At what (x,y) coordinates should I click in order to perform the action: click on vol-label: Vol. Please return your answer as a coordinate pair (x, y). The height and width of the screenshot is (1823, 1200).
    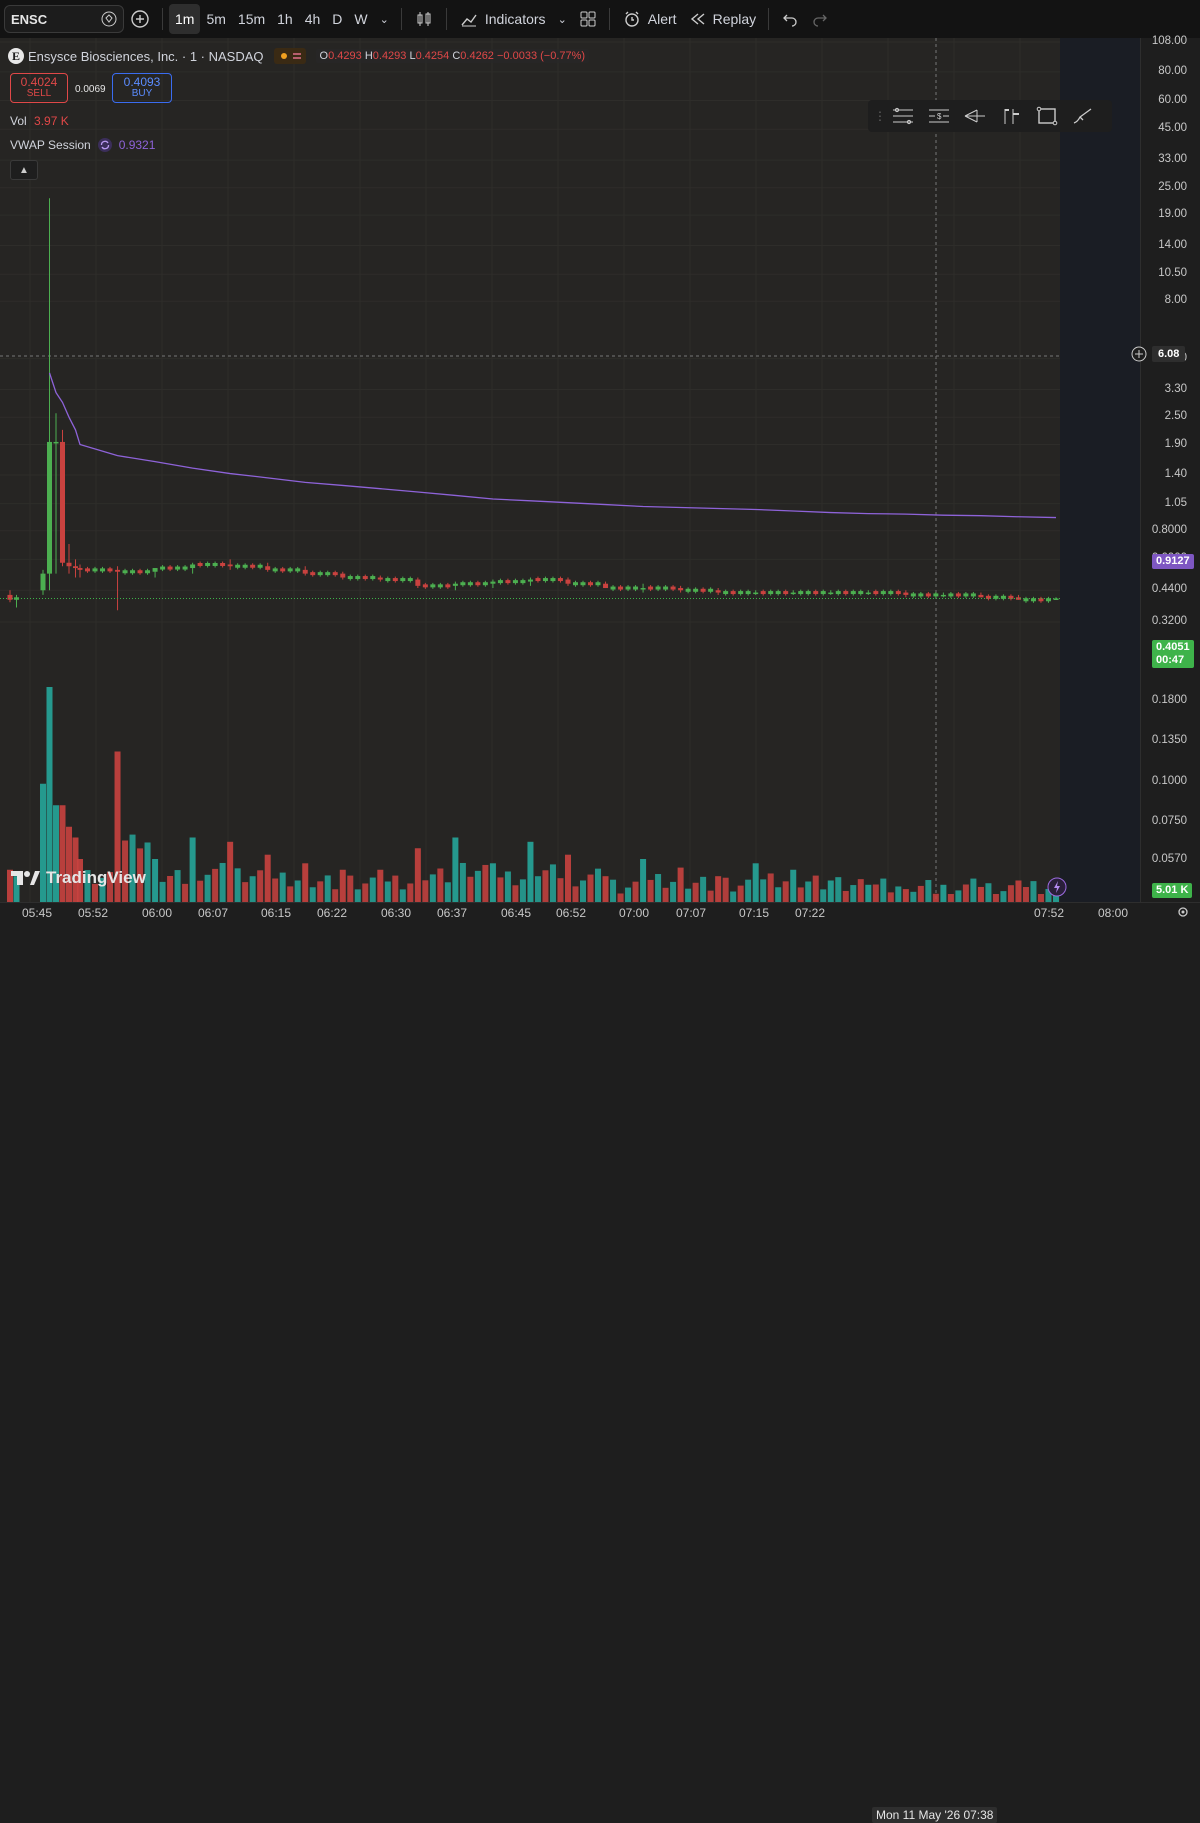
    Looking at the image, I should click on (18, 121).